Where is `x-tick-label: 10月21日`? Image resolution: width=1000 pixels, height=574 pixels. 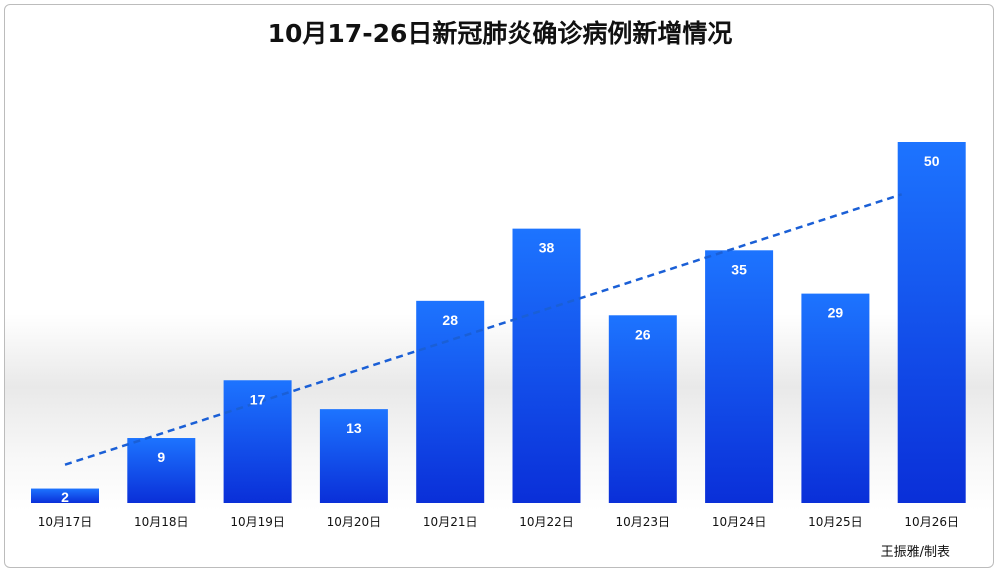 x-tick-label: 10月21日 is located at coordinates (450, 522).